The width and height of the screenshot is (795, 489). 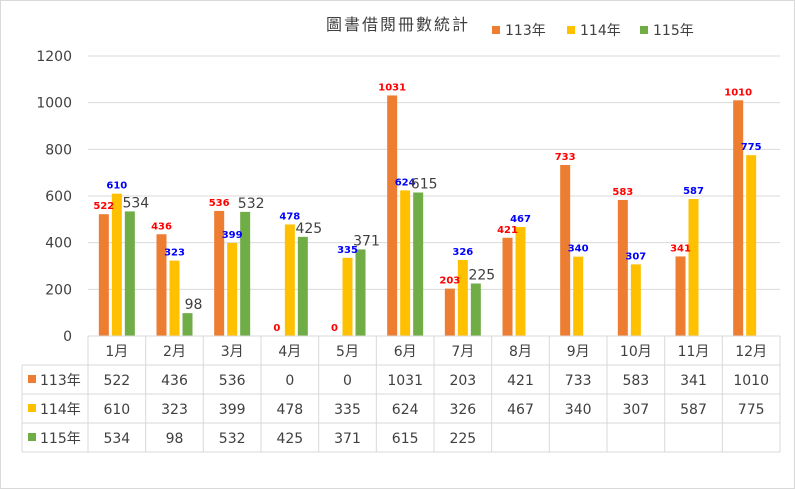 What do you see at coordinates (58, 244) in the screenshot?
I see `y-tick-label: 400` at bounding box center [58, 244].